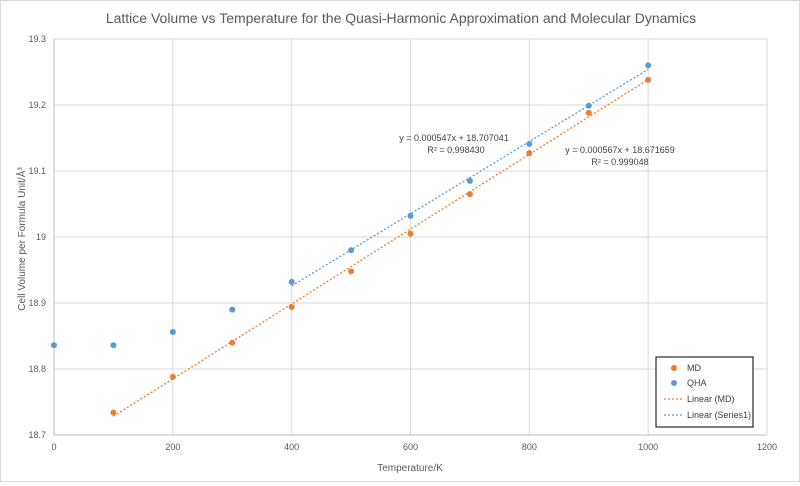 Image resolution: width=800 pixels, height=486 pixels. I want to click on legend-qha-marker, so click(674, 383).